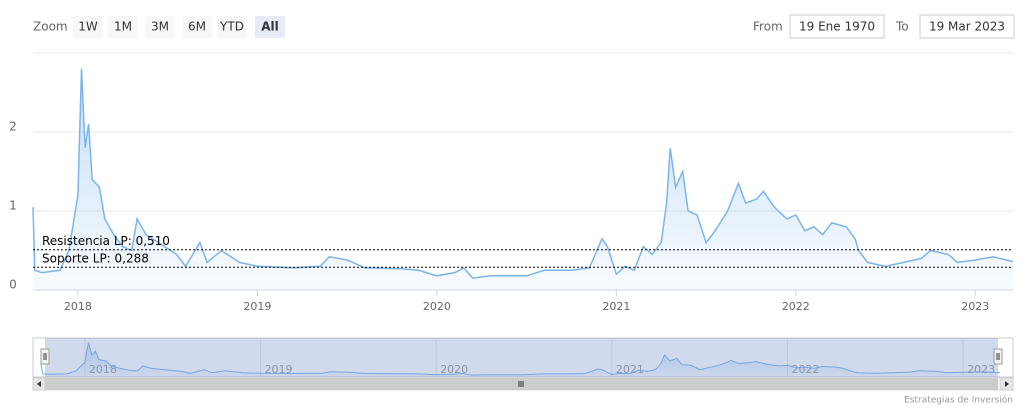  I want to click on from-value: 19 Ene 1970, so click(837, 27).